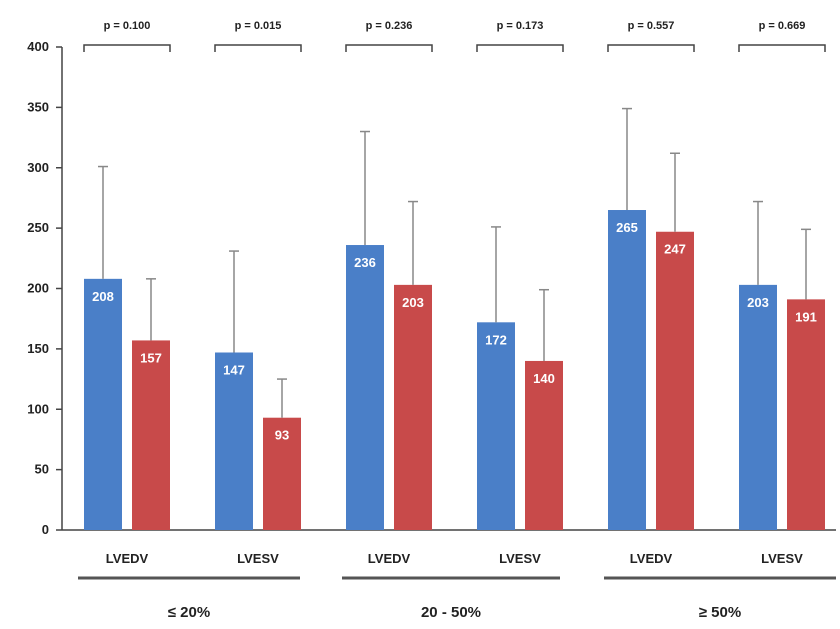 This screenshot has width=840, height=629. I want to click on p-value-label: p = 0.236, so click(389, 26).